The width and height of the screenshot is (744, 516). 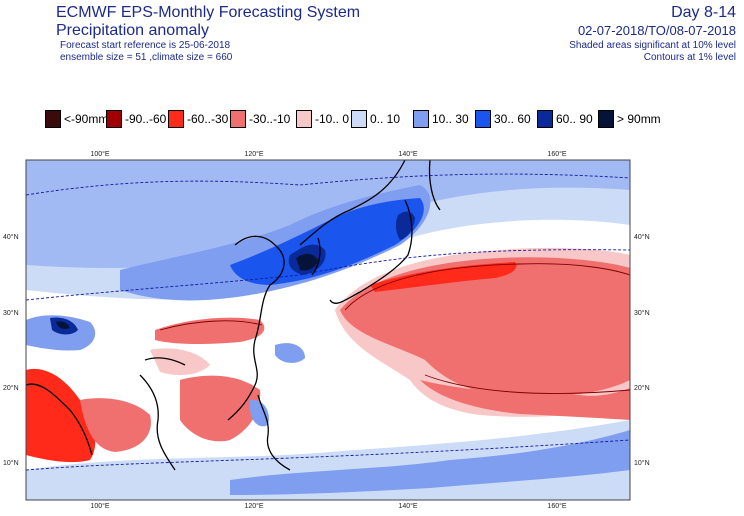 I want to click on legend-item: -90..-60, so click(x=136, y=119).